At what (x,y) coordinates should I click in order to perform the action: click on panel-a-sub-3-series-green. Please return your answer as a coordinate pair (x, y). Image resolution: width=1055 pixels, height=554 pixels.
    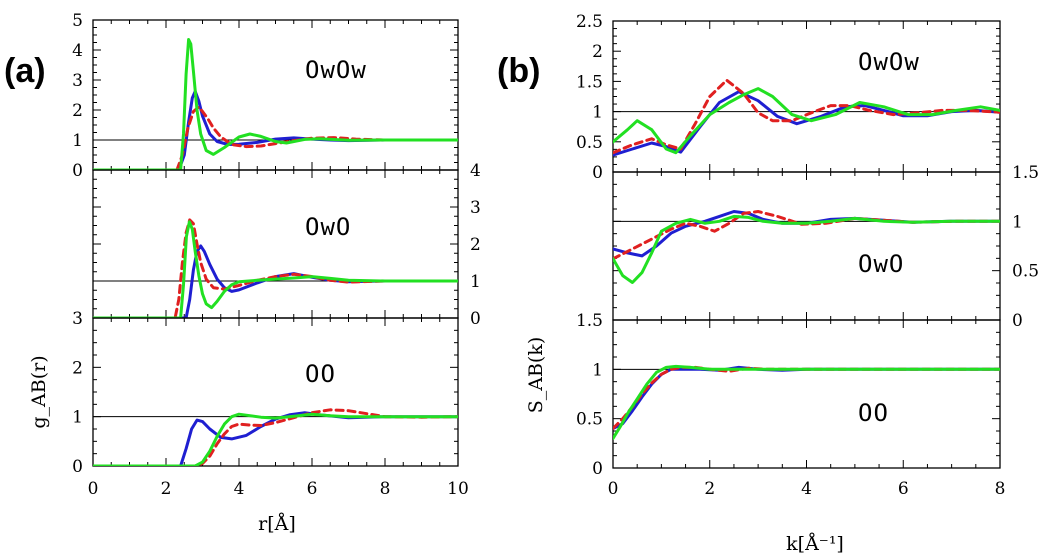
    Looking at the image, I should click on (275, 439).